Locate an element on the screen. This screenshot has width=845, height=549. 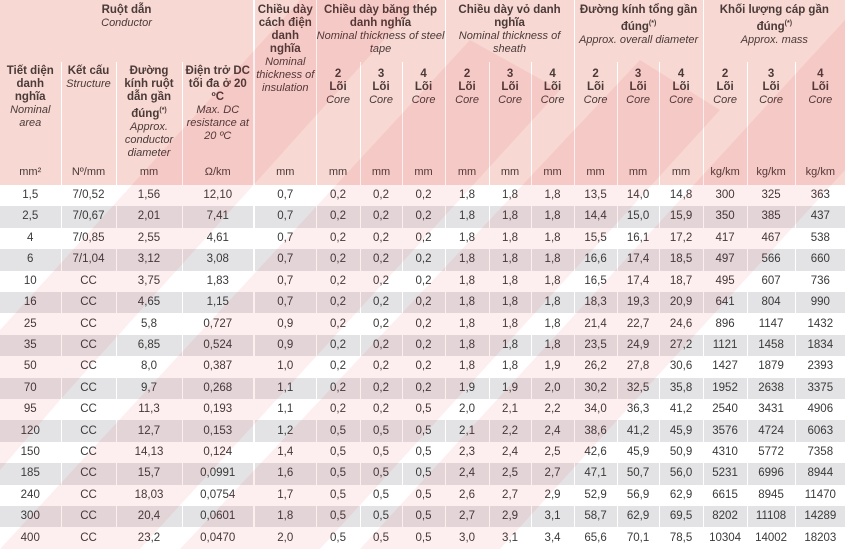
steel-tape-core-3-header: 3 Lõi Core is located at coordinates (381, 111).